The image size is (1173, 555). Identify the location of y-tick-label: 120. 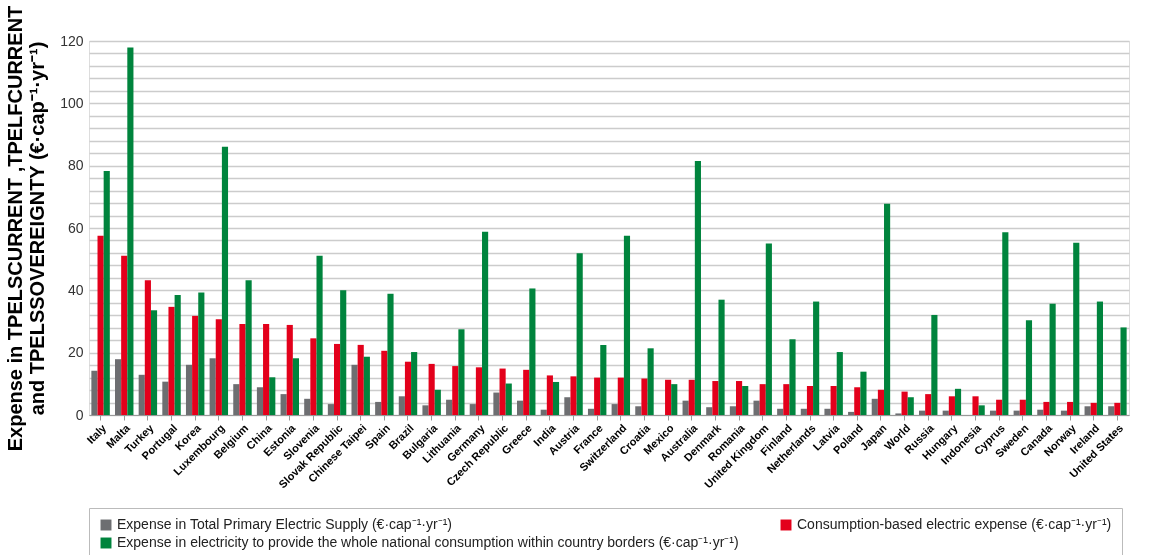
(72, 40).